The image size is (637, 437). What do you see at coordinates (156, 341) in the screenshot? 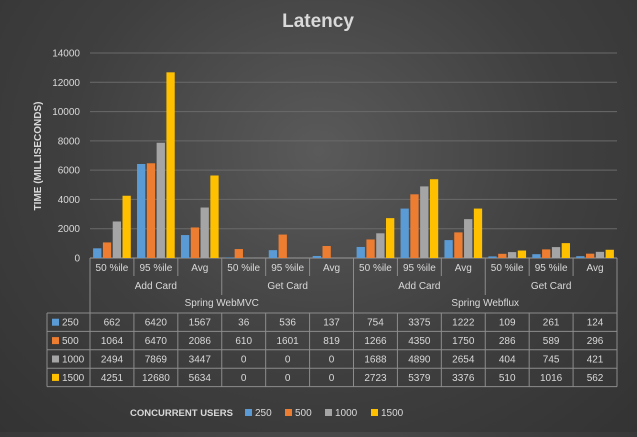
I see `table-cell: 6470` at bounding box center [156, 341].